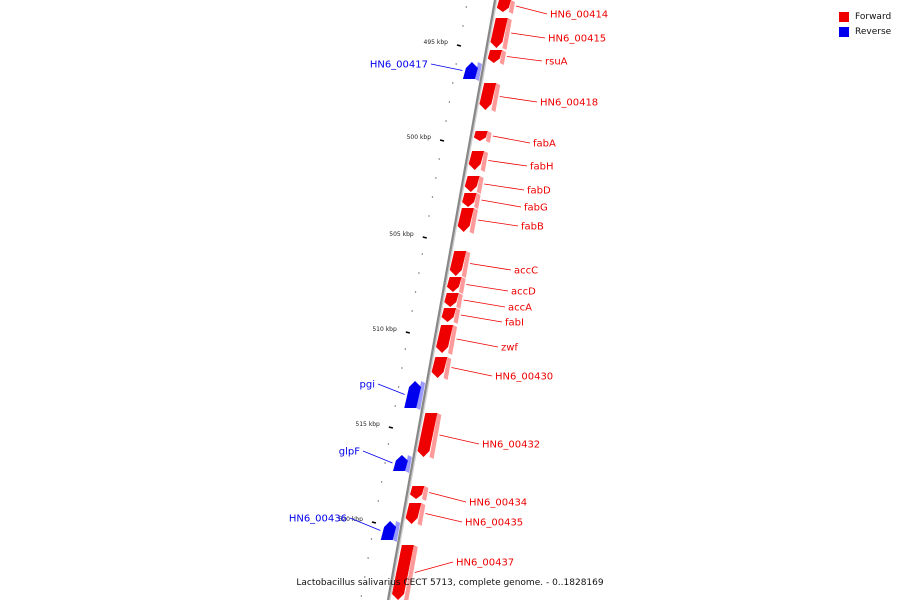 The height and width of the screenshot is (600, 900). Describe the element at coordinates (436, 42) in the screenshot. I see `tick-label: 495 kbp` at that location.